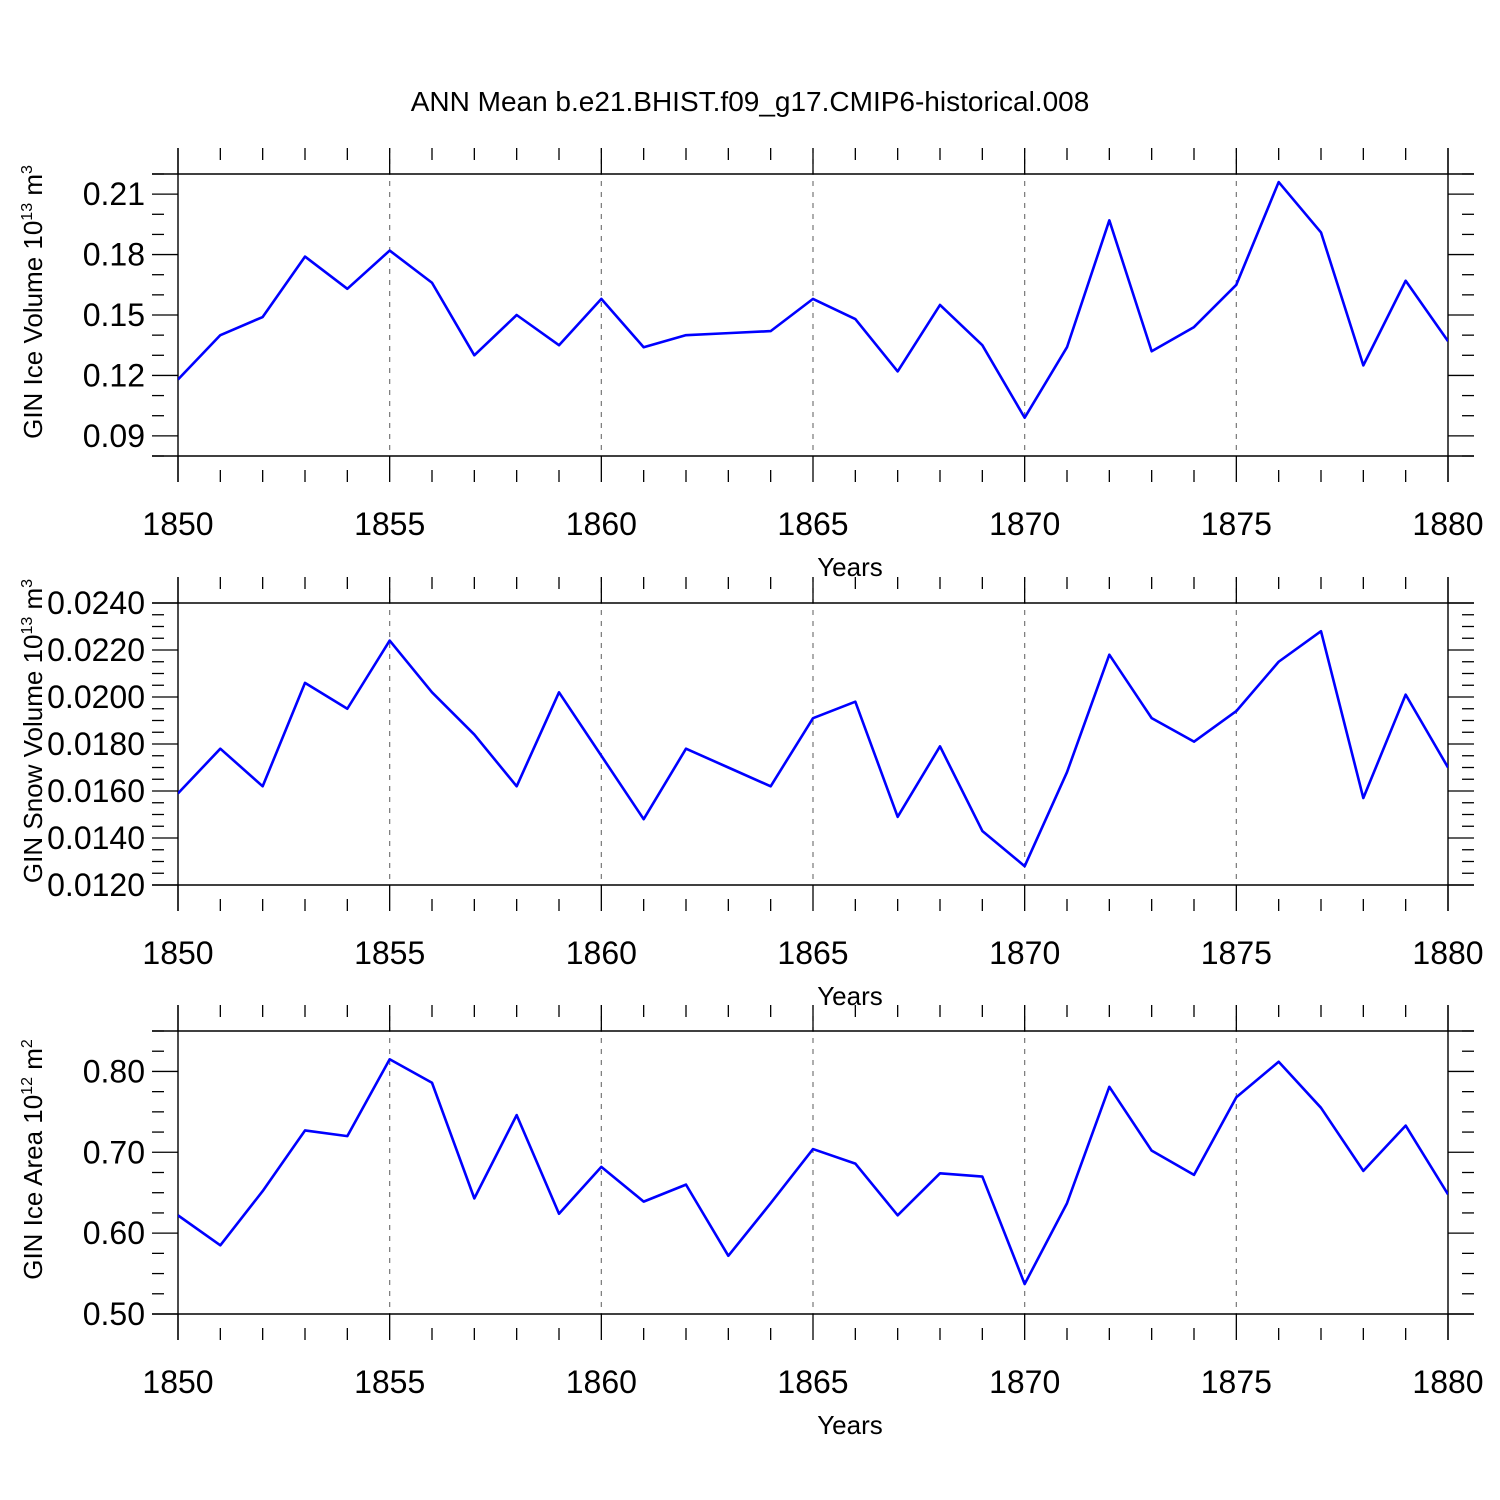  What do you see at coordinates (114, 1233) in the screenshot?
I see `y-tick-label: 0.60` at bounding box center [114, 1233].